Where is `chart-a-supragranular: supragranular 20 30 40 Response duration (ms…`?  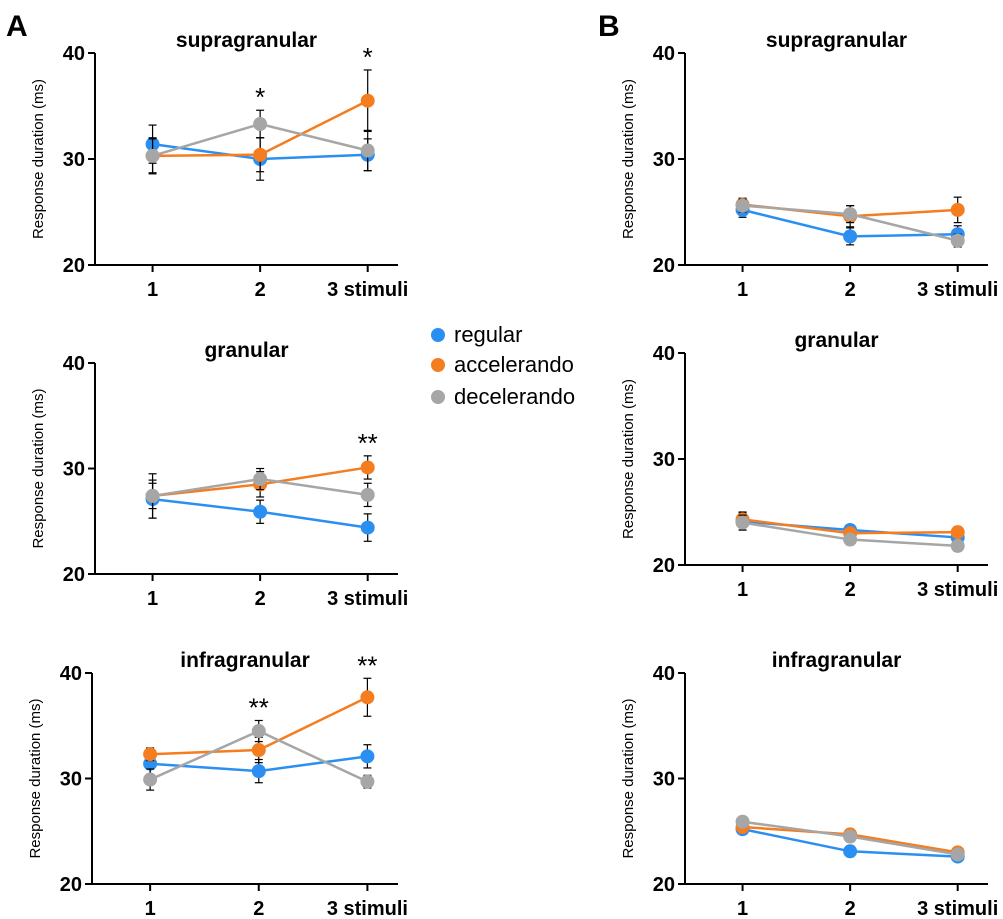 chart-a-supragranular: supragranular 20 30 40 Response duration (ms… is located at coordinates (219, 165).